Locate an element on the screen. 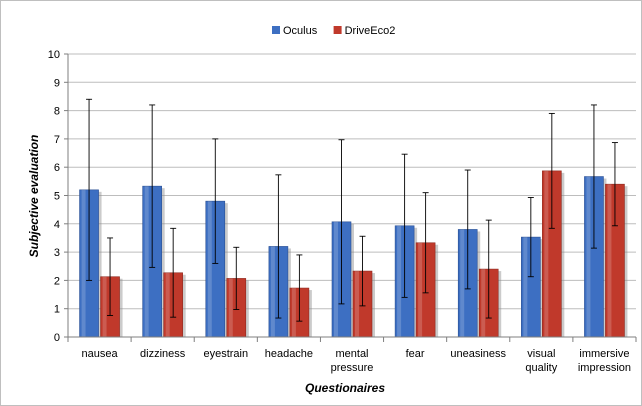  x-category-label: immersive is located at coordinates (604, 354).